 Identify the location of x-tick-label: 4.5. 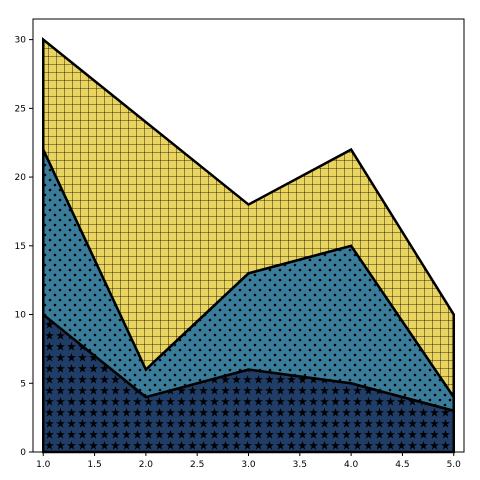
(402, 465).